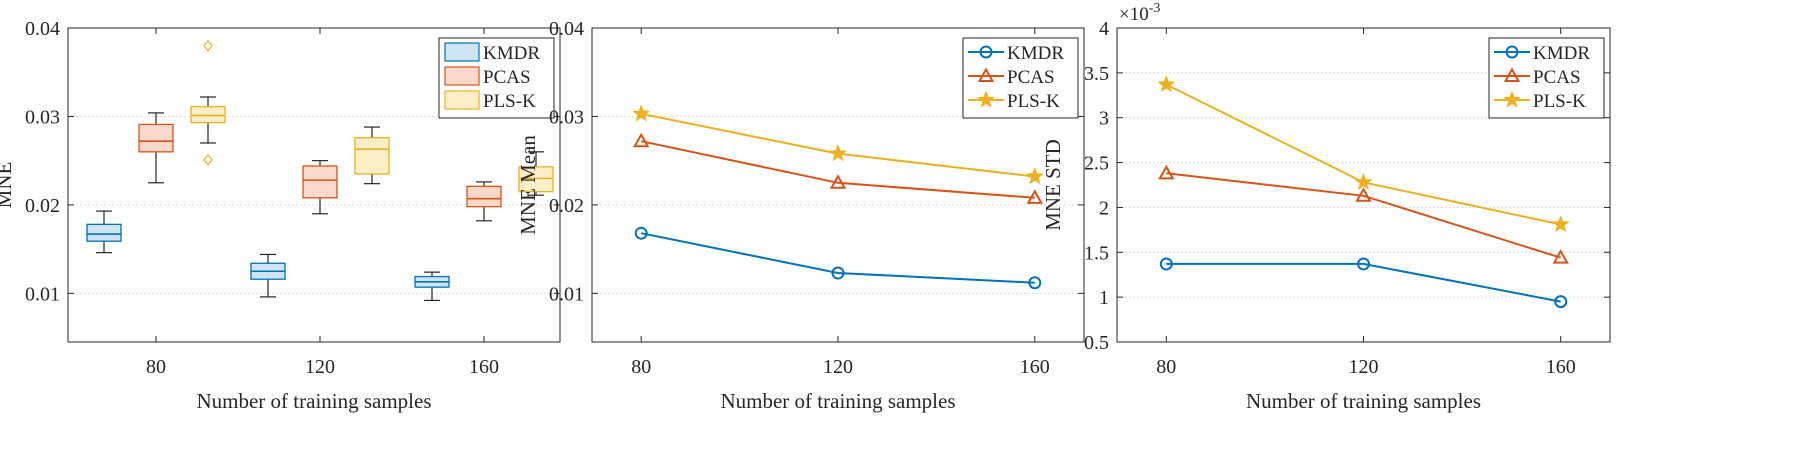 This screenshot has width=1816, height=453. Describe the element at coordinates (1104, 119) in the screenshot. I see `y-tick-label: 3` at that location.